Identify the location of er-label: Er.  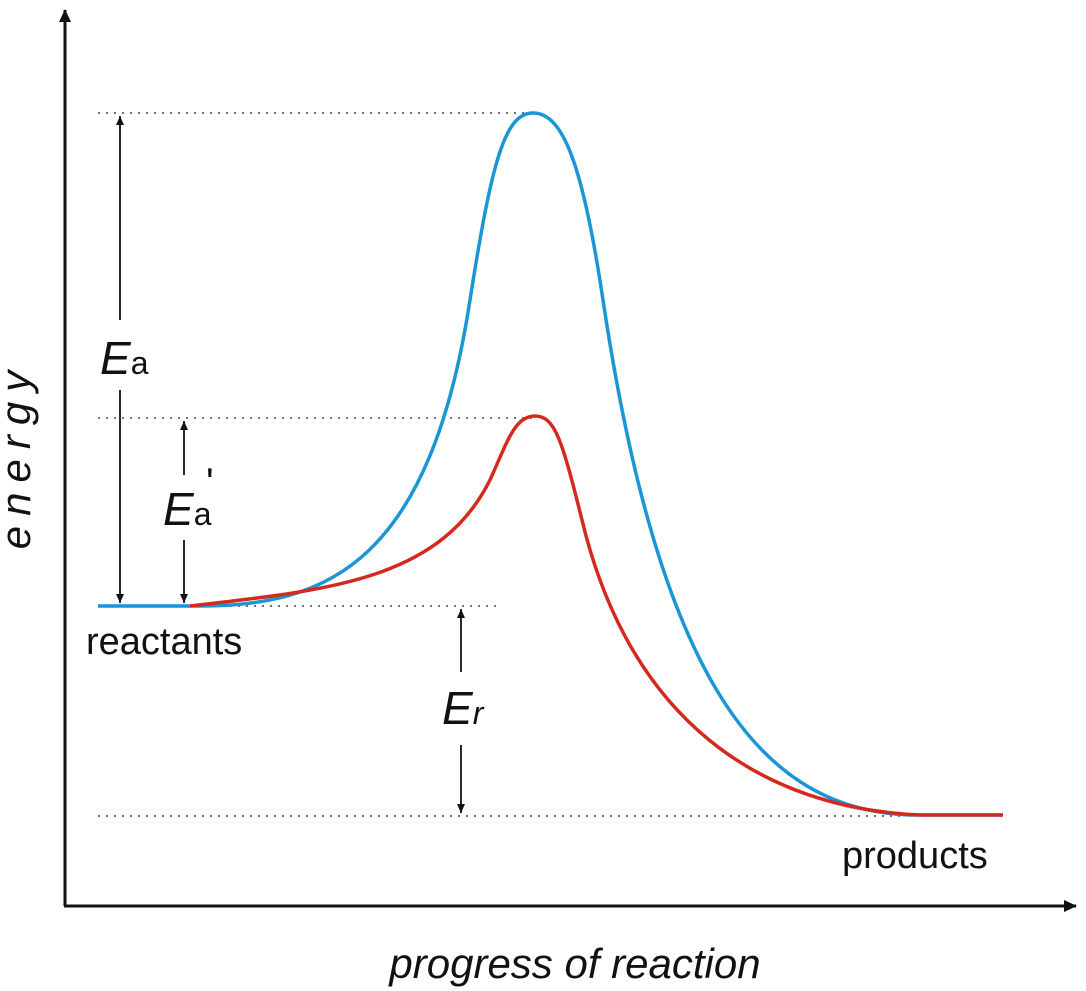
(463, 708).